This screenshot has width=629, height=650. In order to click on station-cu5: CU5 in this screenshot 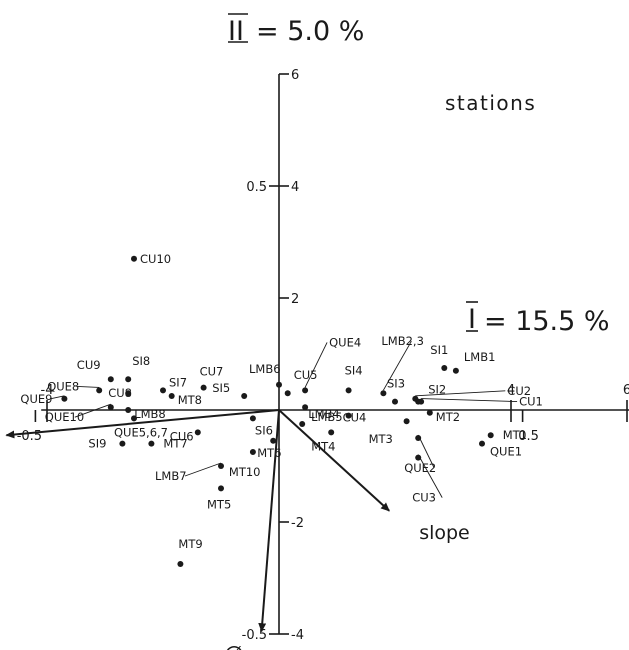, I will do `click(300, 382)`.